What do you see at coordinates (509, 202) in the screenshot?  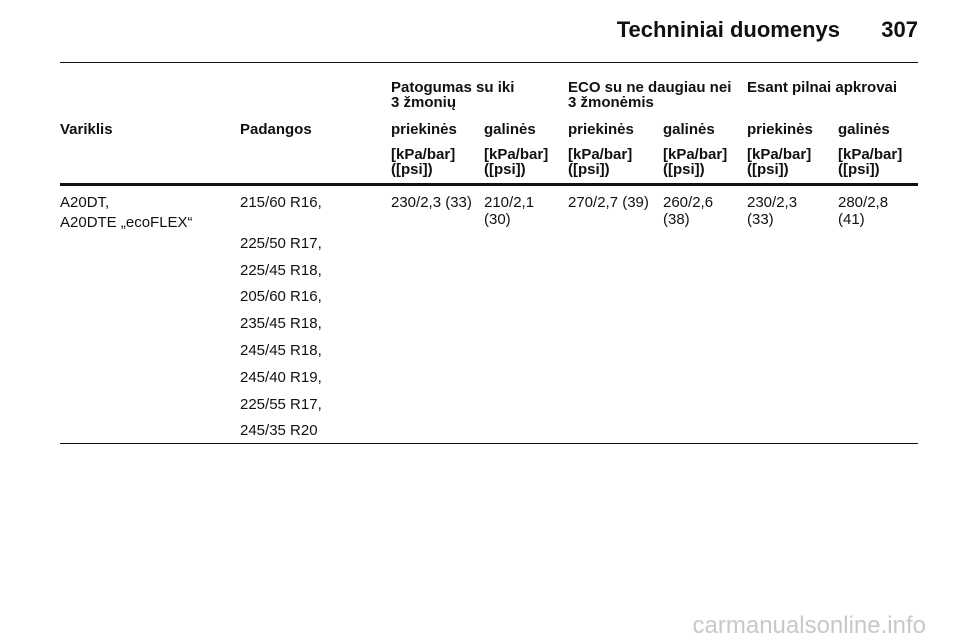 I see `pressure-cell: 210/2,1` at bounding box center [509, 202].